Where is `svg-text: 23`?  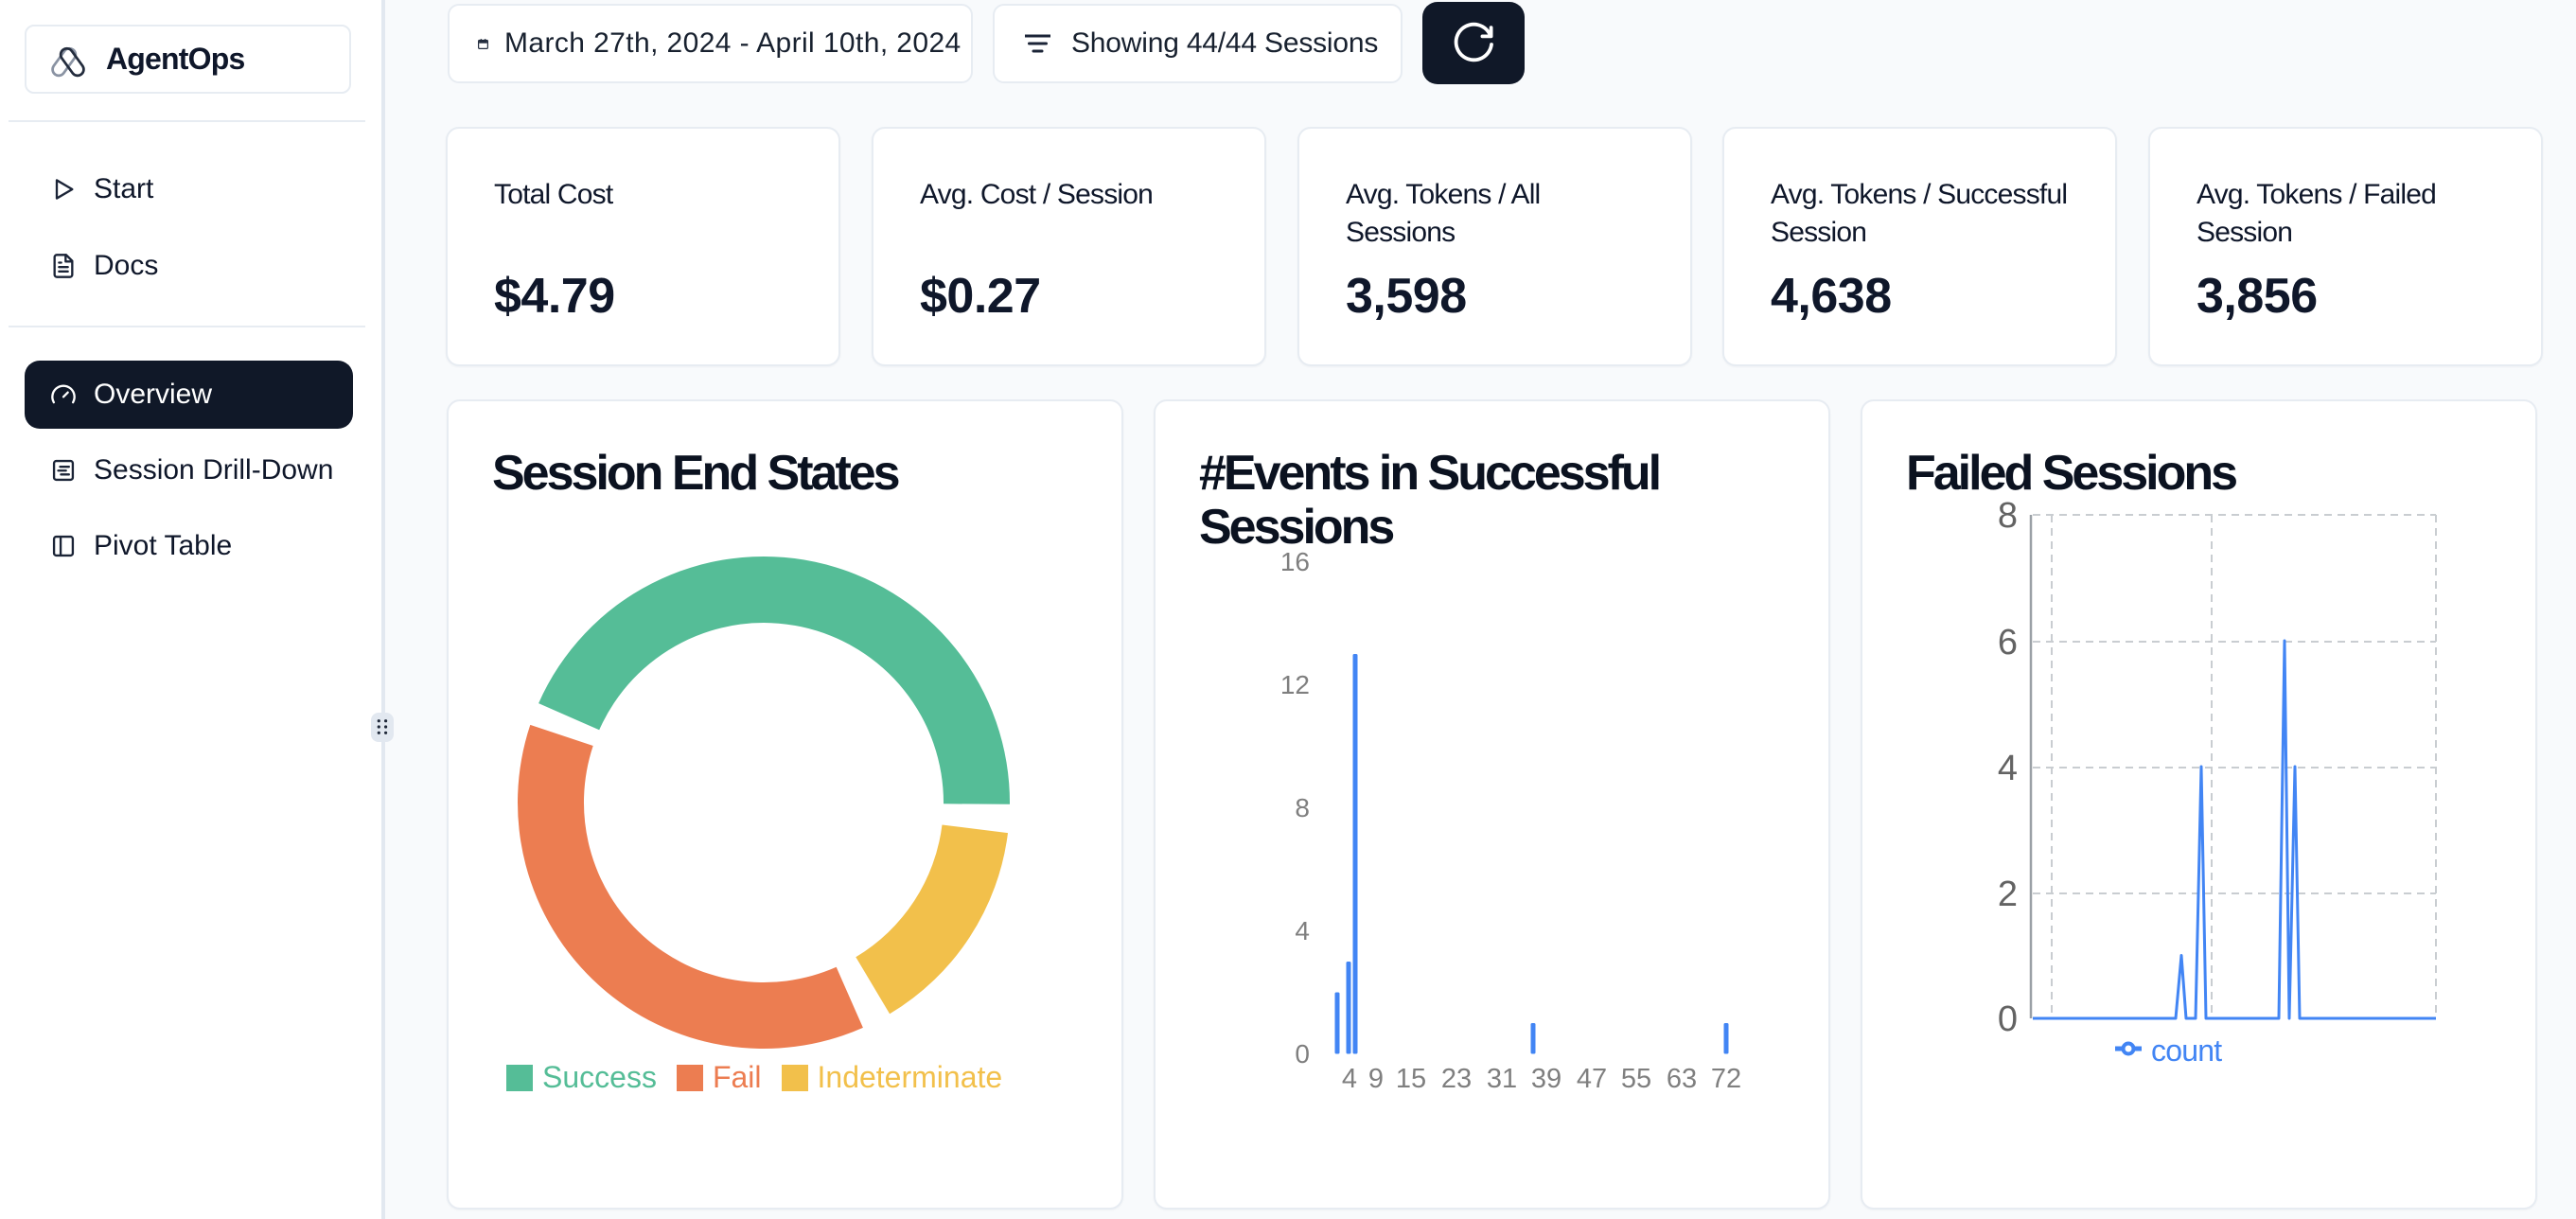
svg-text: 23 is located at coordinates (1456, 1079).